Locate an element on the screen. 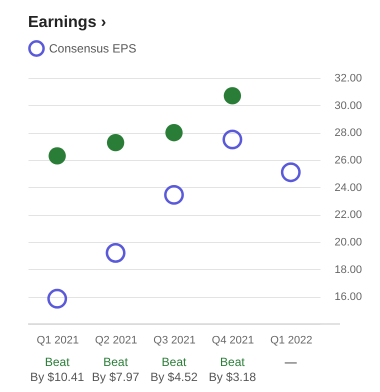 The width and height of the screenshot is (380, 392). x-tick-label: Q3 2021 is located at coordinates (174, 340).